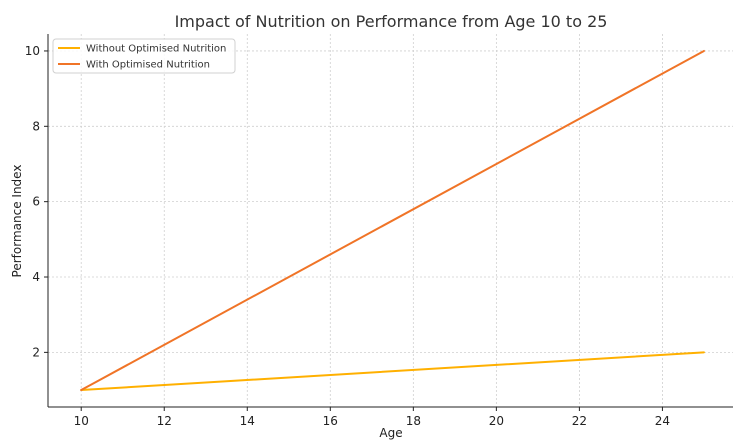 The height and width of the screenshot is (447, 754). I want to click on y-tick-label: 6, so click(36, 202).